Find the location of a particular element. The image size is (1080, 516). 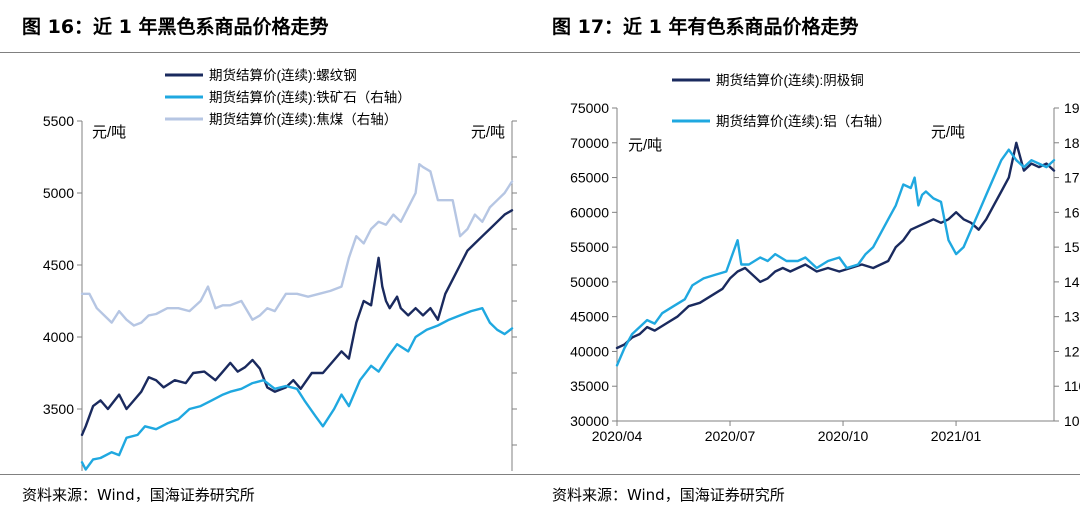

y-tick-label-left: 30000 is located at coordinates (589, 421).